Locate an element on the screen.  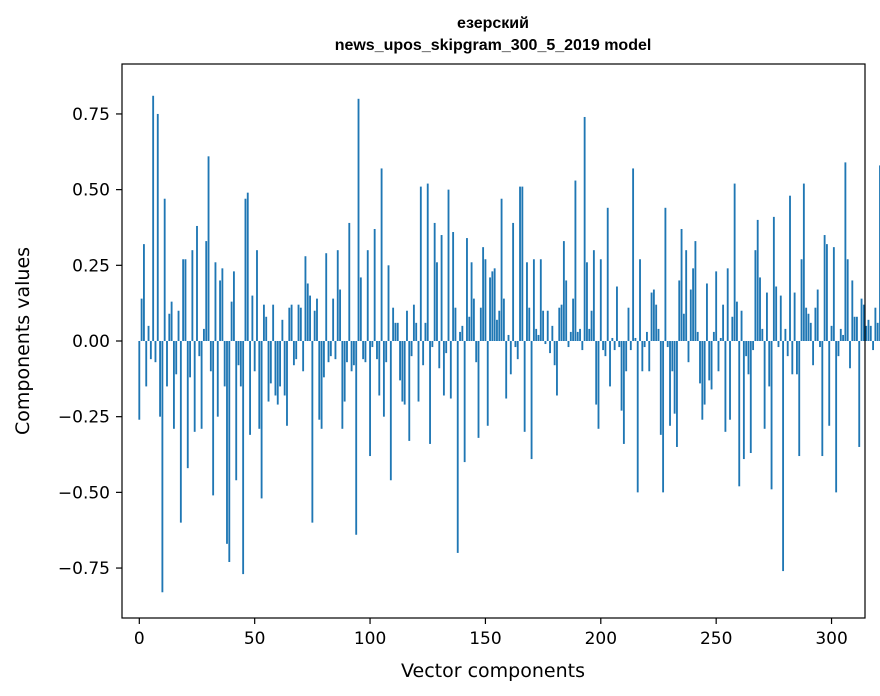
y-tick-label: 0.50 is located at coordinates (91, 191).